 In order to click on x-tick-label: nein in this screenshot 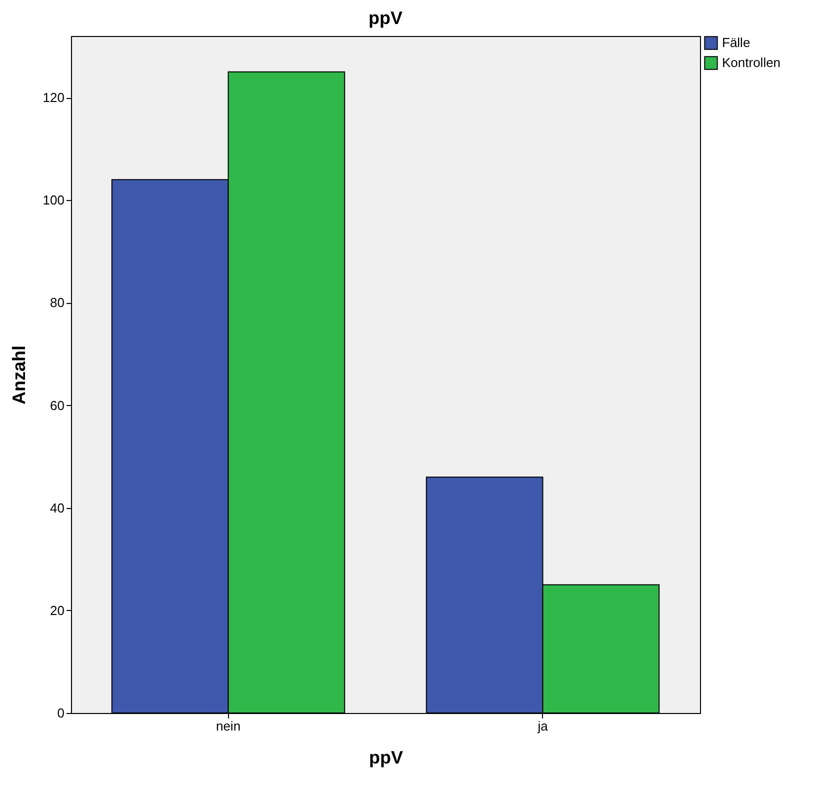, I will do `click(228, 726)`.